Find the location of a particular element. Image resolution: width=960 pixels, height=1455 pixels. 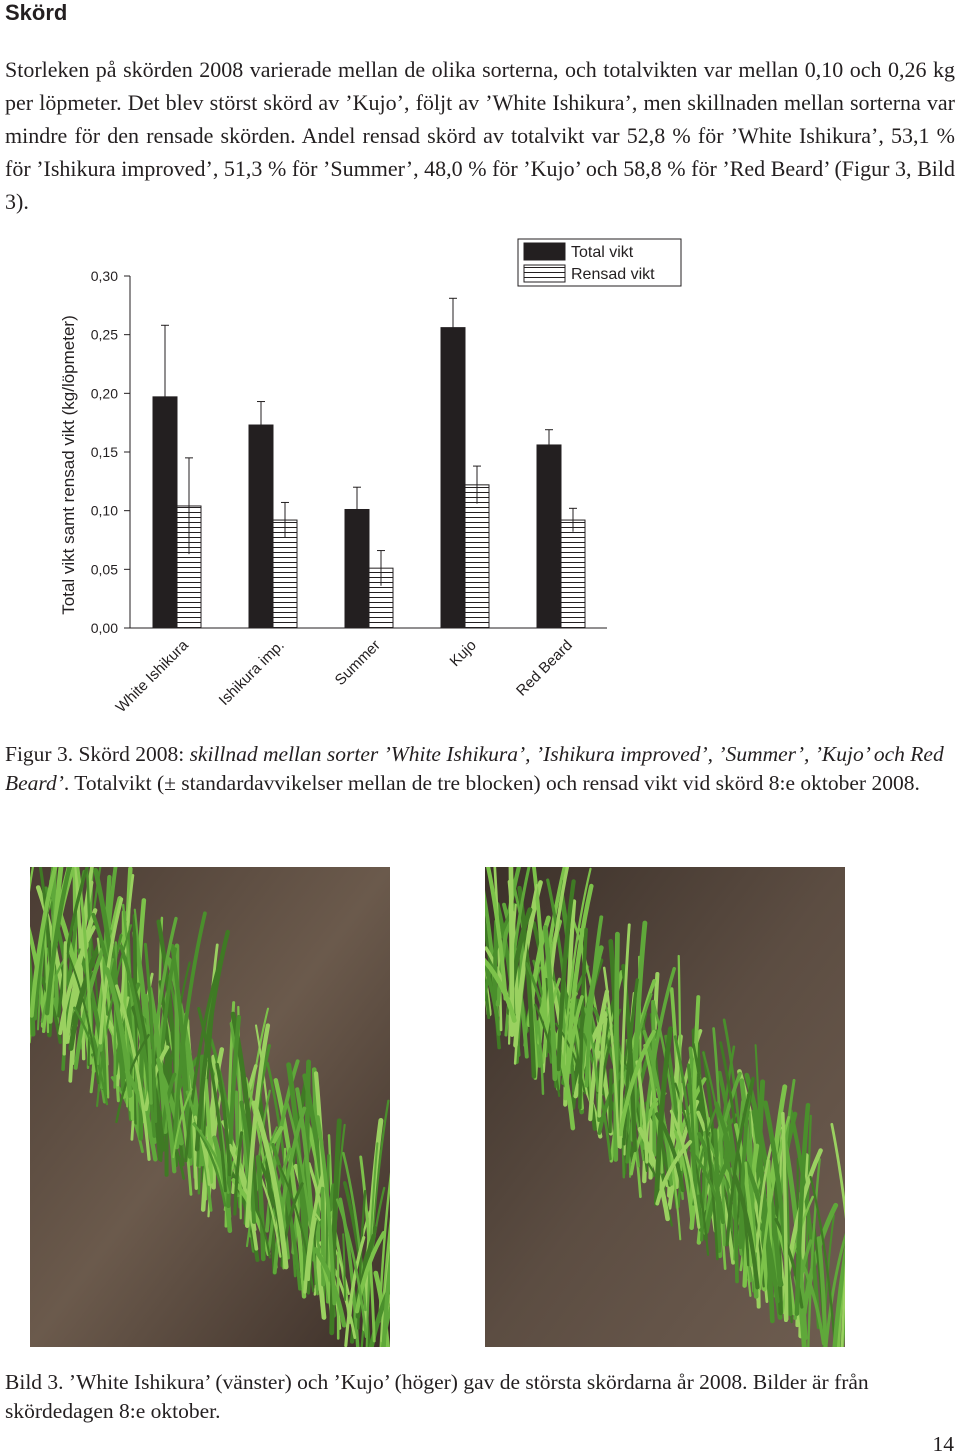

x-tick-label: Red Beard is located at coordinates (544, 668).